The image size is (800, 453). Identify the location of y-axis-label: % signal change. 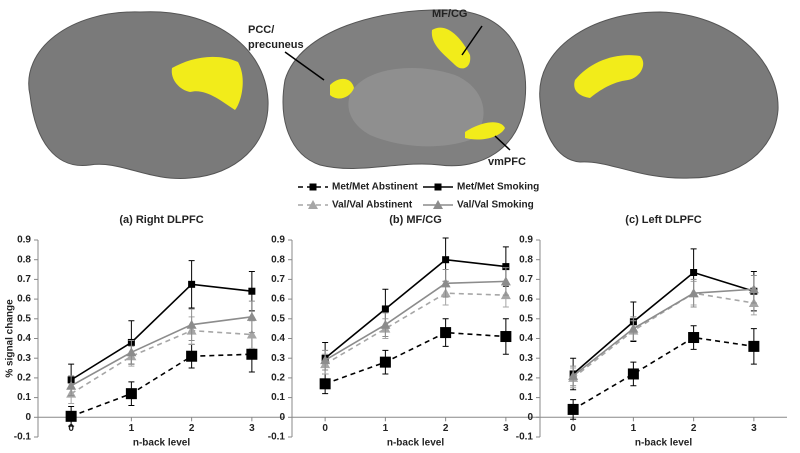
(10, 338).